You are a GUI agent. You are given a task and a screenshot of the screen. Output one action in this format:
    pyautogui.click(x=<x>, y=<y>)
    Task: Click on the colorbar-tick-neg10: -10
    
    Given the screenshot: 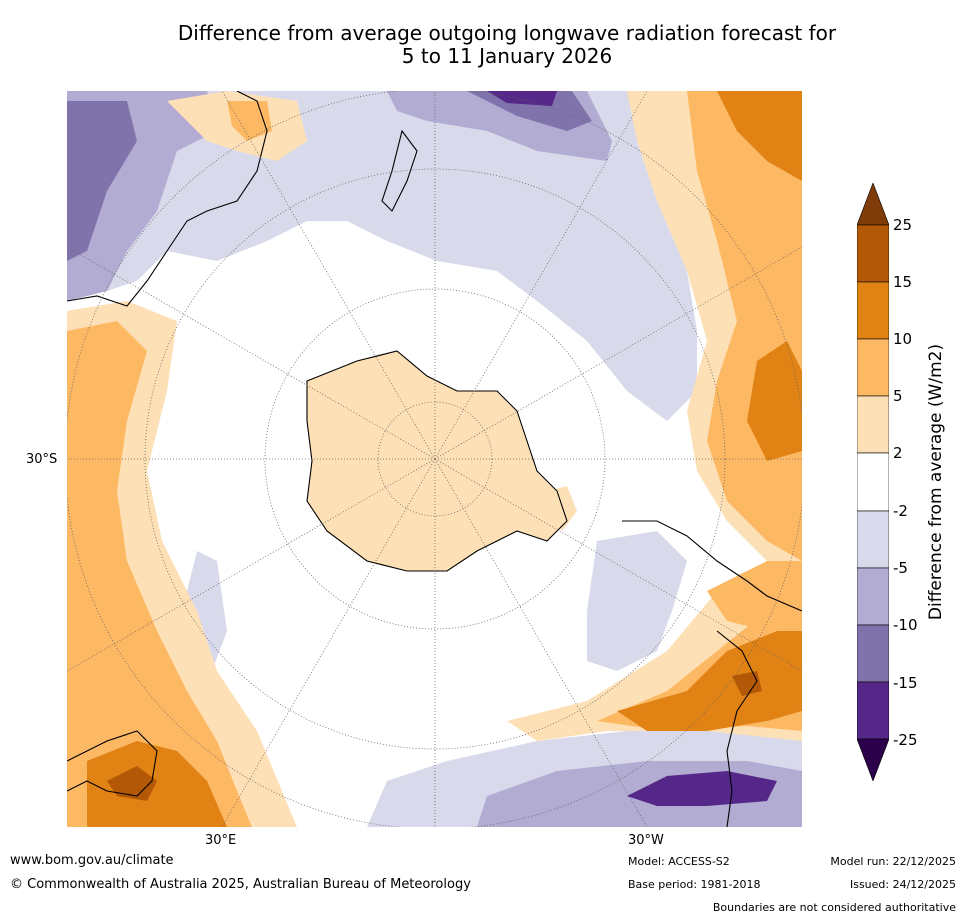 What is the action you would take?
    pyautogui.click(x=905, y=625)
    